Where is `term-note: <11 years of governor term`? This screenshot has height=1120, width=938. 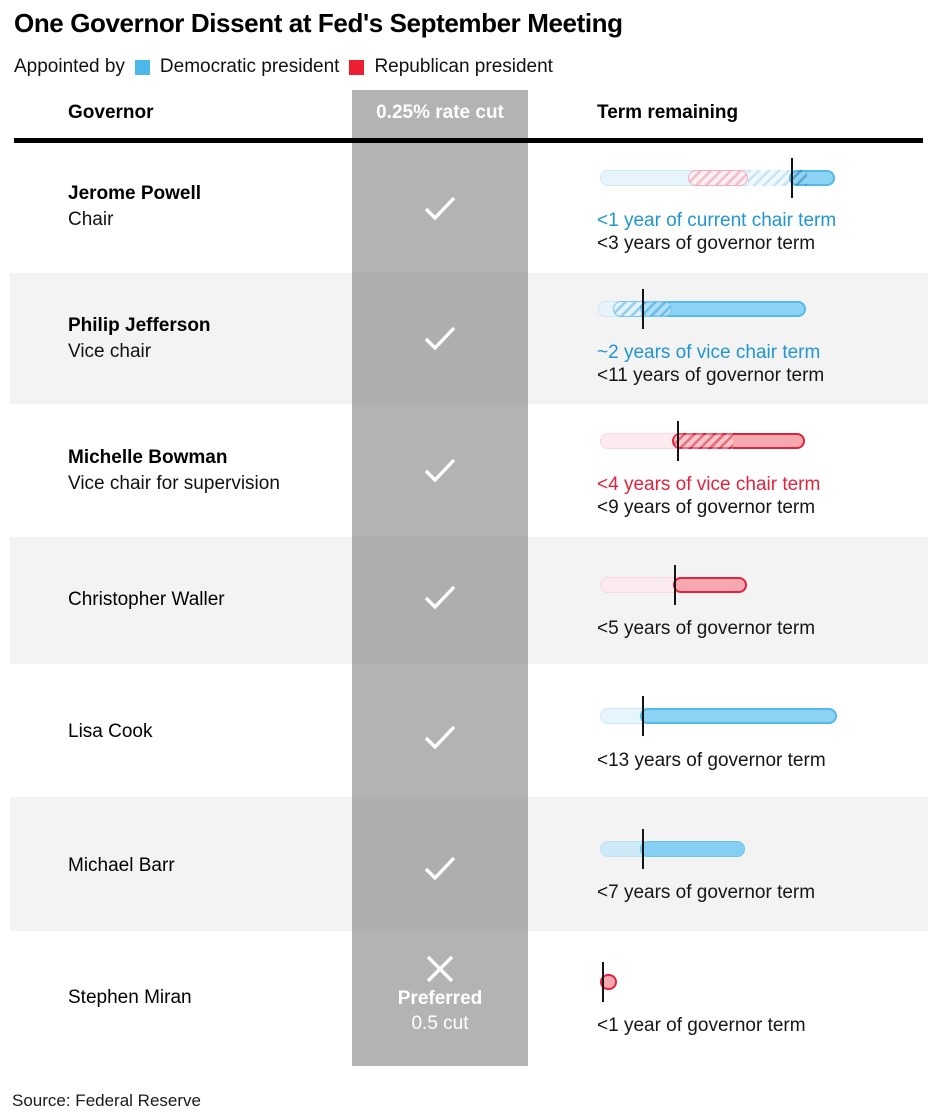
term-note: <11 years of governor term is located at coordinates (711, 375).